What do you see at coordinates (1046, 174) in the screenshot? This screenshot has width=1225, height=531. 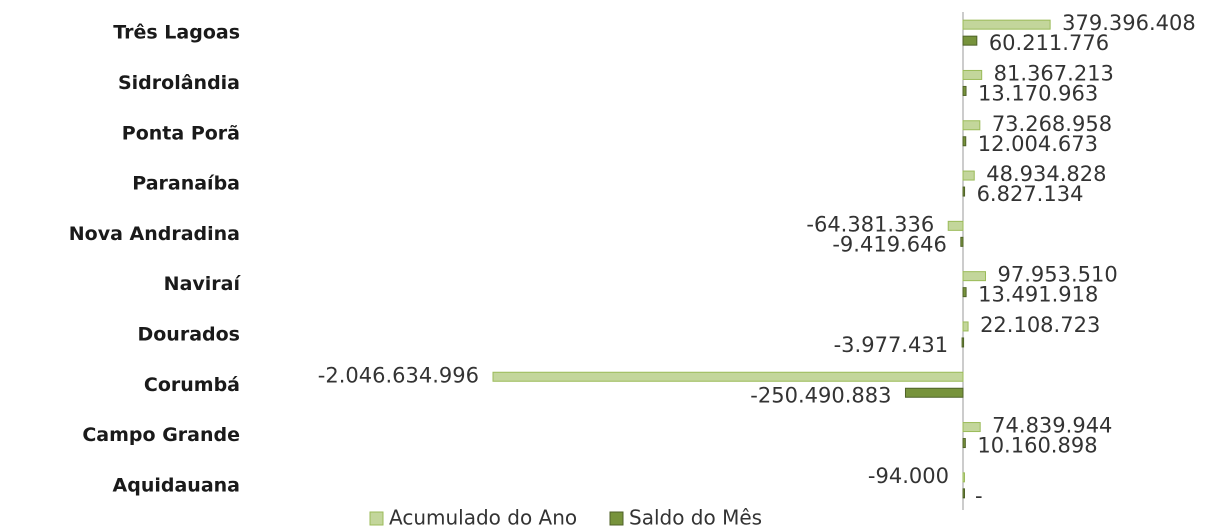 I see `value-label: 48.934.828` at bounding box center [1046, 174].